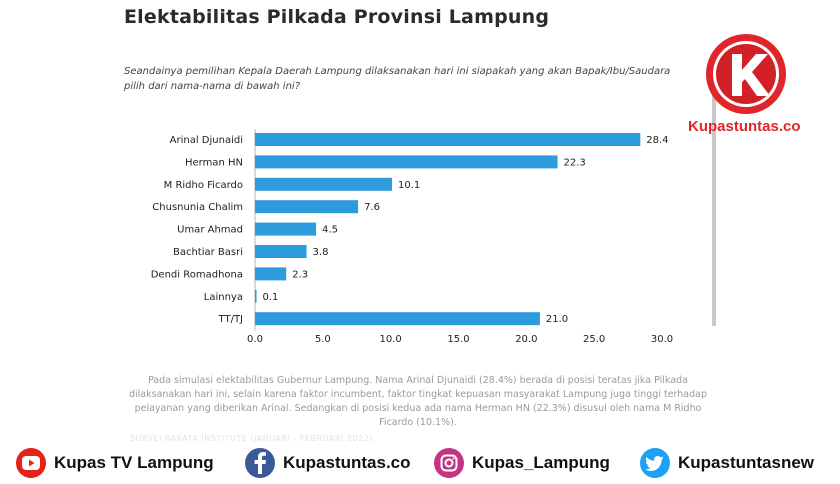 Image resolution: width=840 pixels, height=484 pixels. What do you see at coordinates (337, 17) in the screenshot?
I see `chart-title: Elektabilitas Pilkada Provinsi Lampung` at bounding box center [337, 17].